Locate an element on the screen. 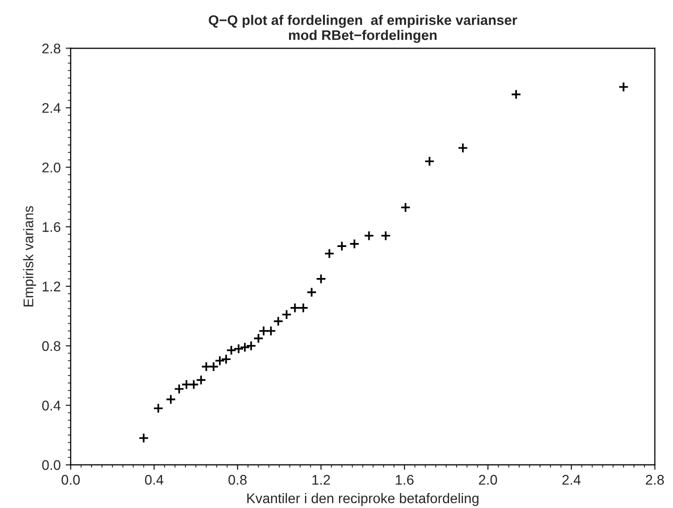 Image resolution: width=673 pixels, height=508 pixels. x-tick-label: 0.0 is located at coordinates (71, 479).